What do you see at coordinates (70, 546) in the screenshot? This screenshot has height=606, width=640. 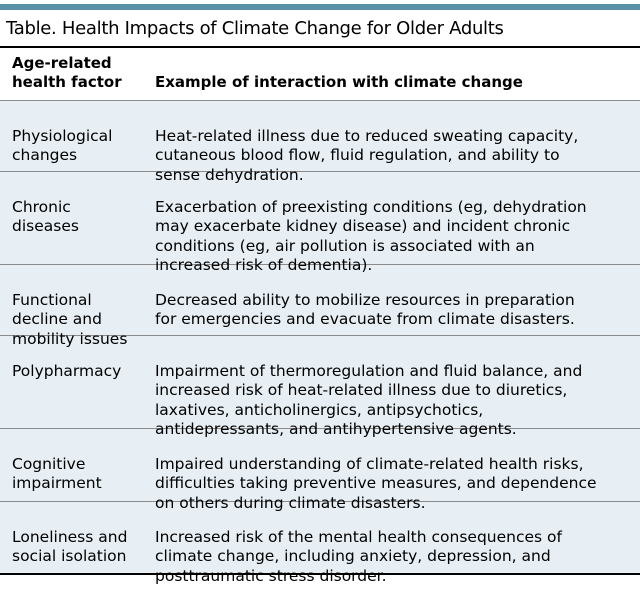 I see `factor-text: Loneliness and social isolation` at bounding box center [70, 546].